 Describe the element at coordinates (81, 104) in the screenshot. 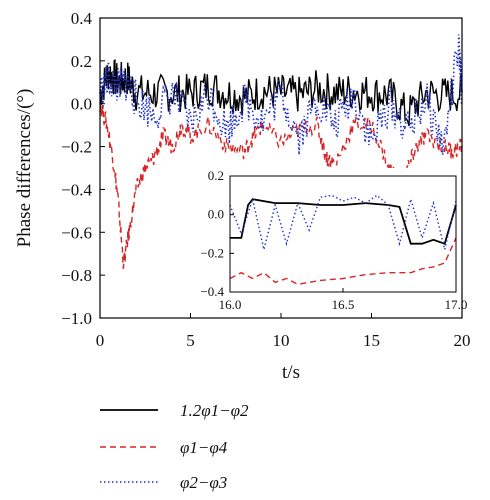

I see `y-tick-label: 0.0` at that location.